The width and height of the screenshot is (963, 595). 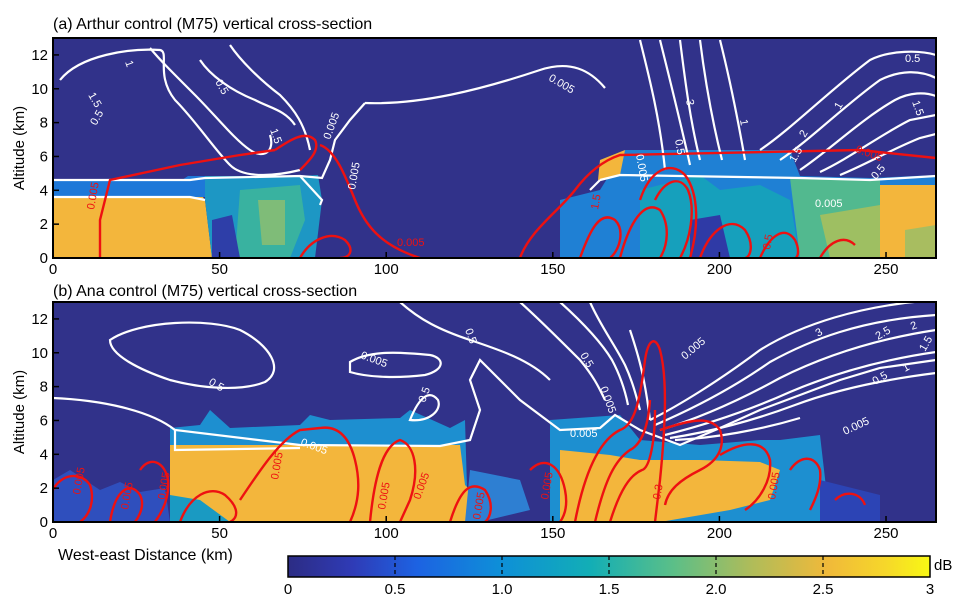 I want to click on a-clabel-1b: 1, so click(x=838, y=105).